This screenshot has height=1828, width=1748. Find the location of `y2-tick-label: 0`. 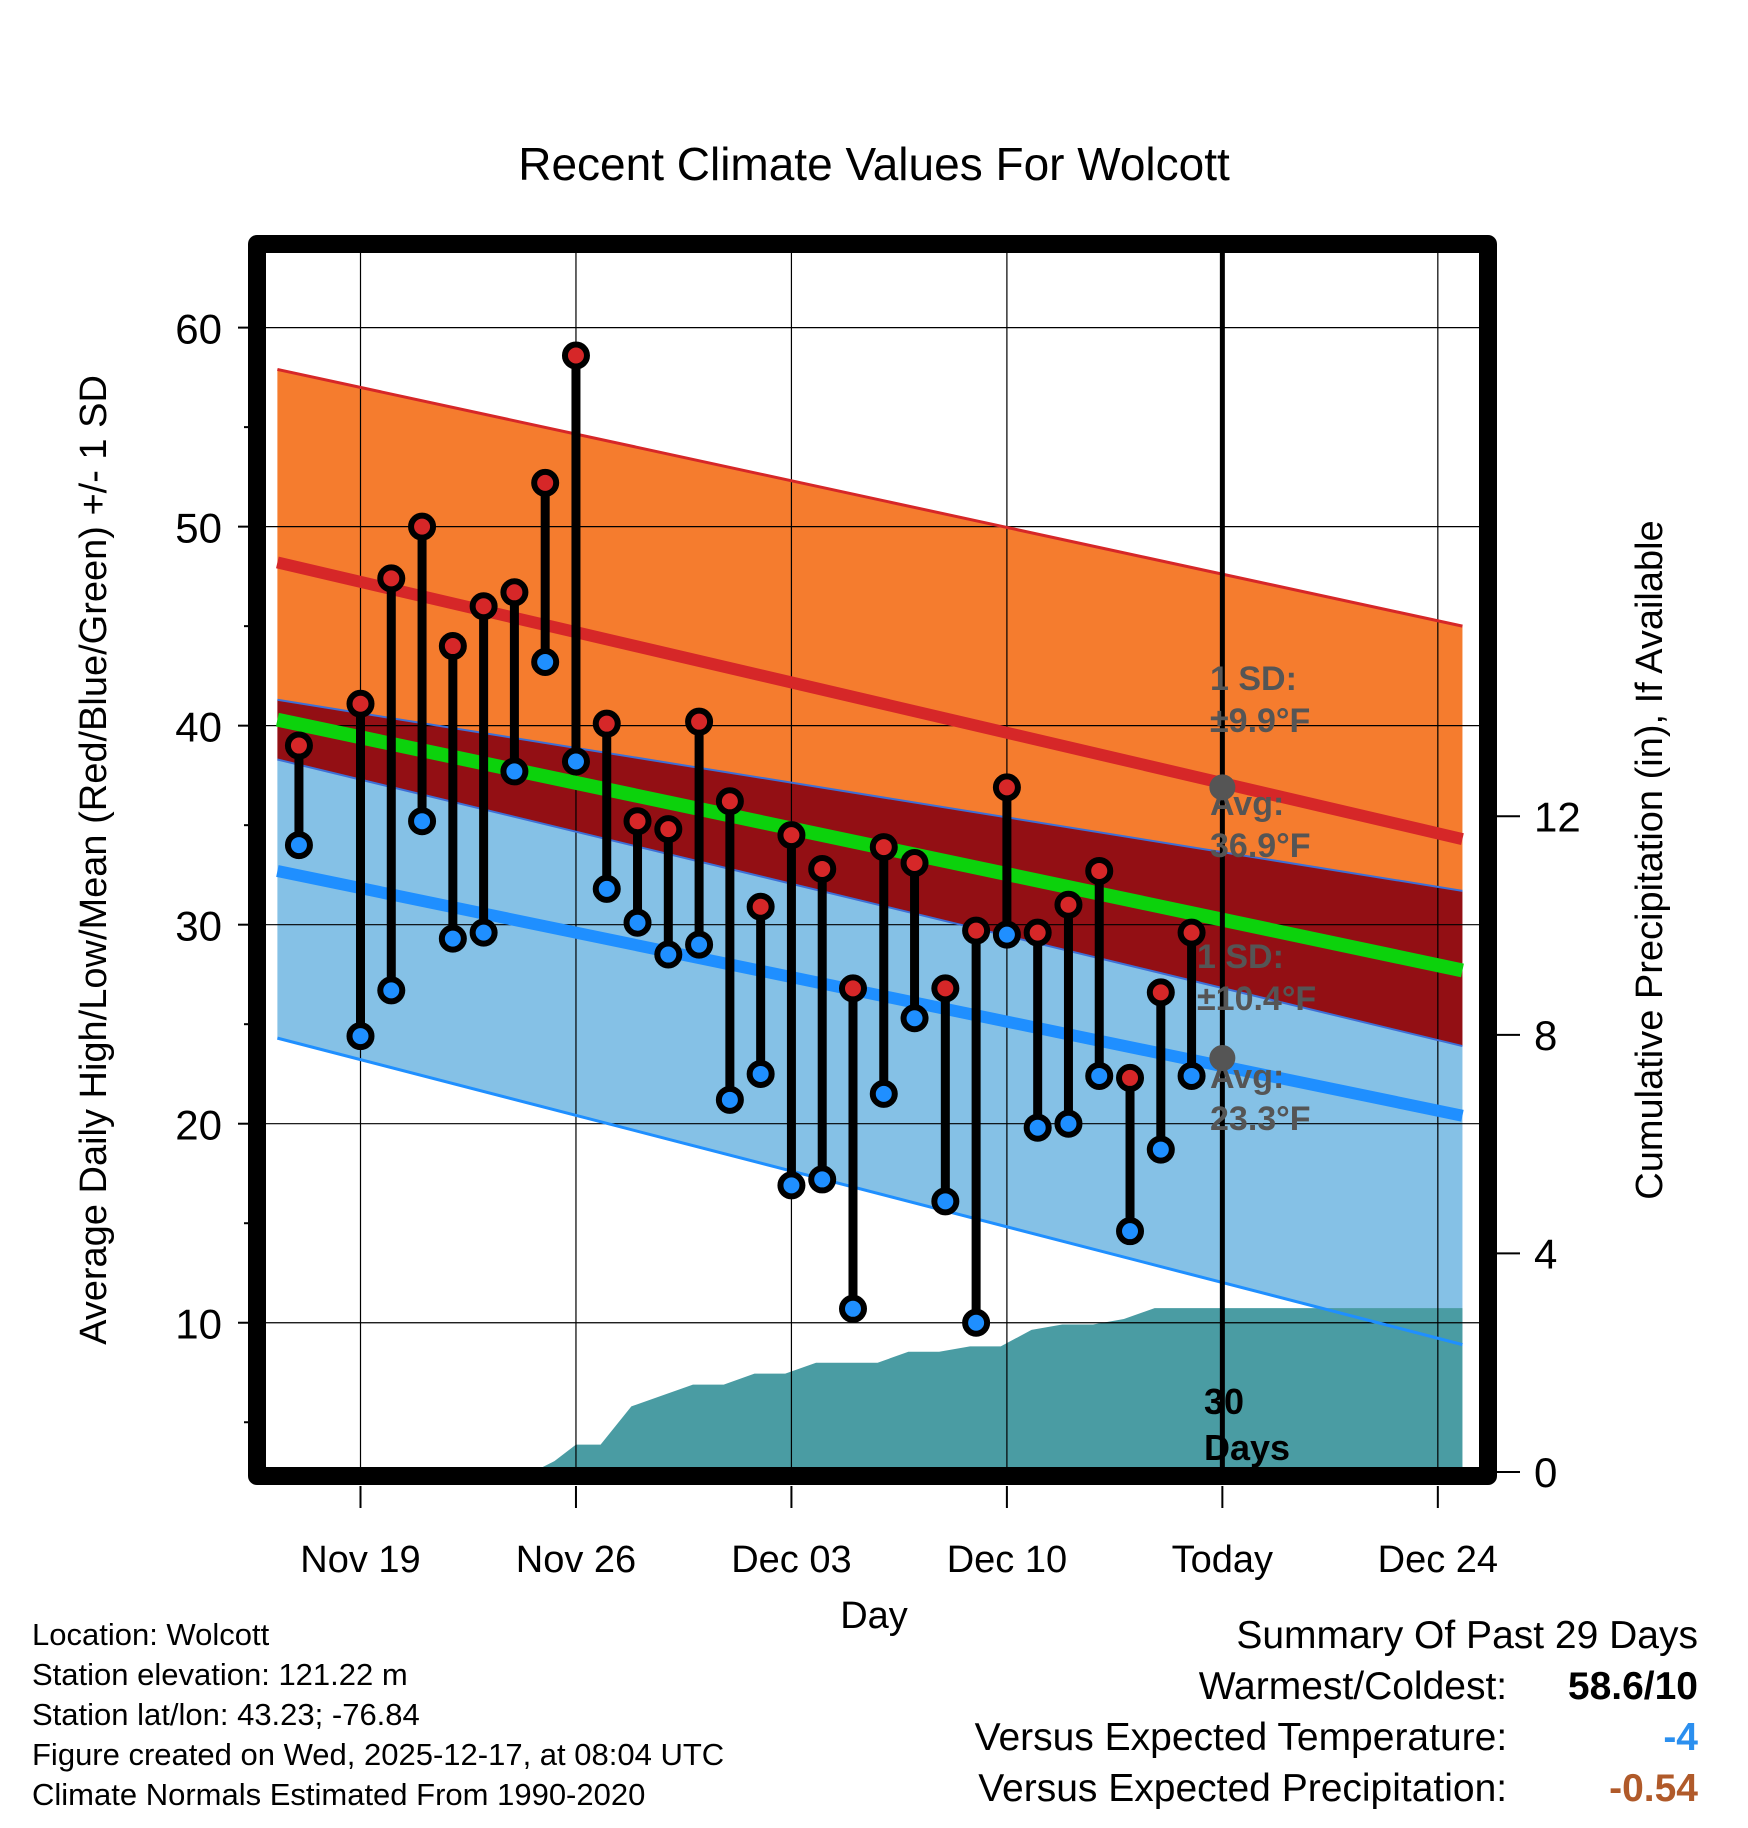

y2-tick-label: 0 is located at coordinates (1545, 1472).